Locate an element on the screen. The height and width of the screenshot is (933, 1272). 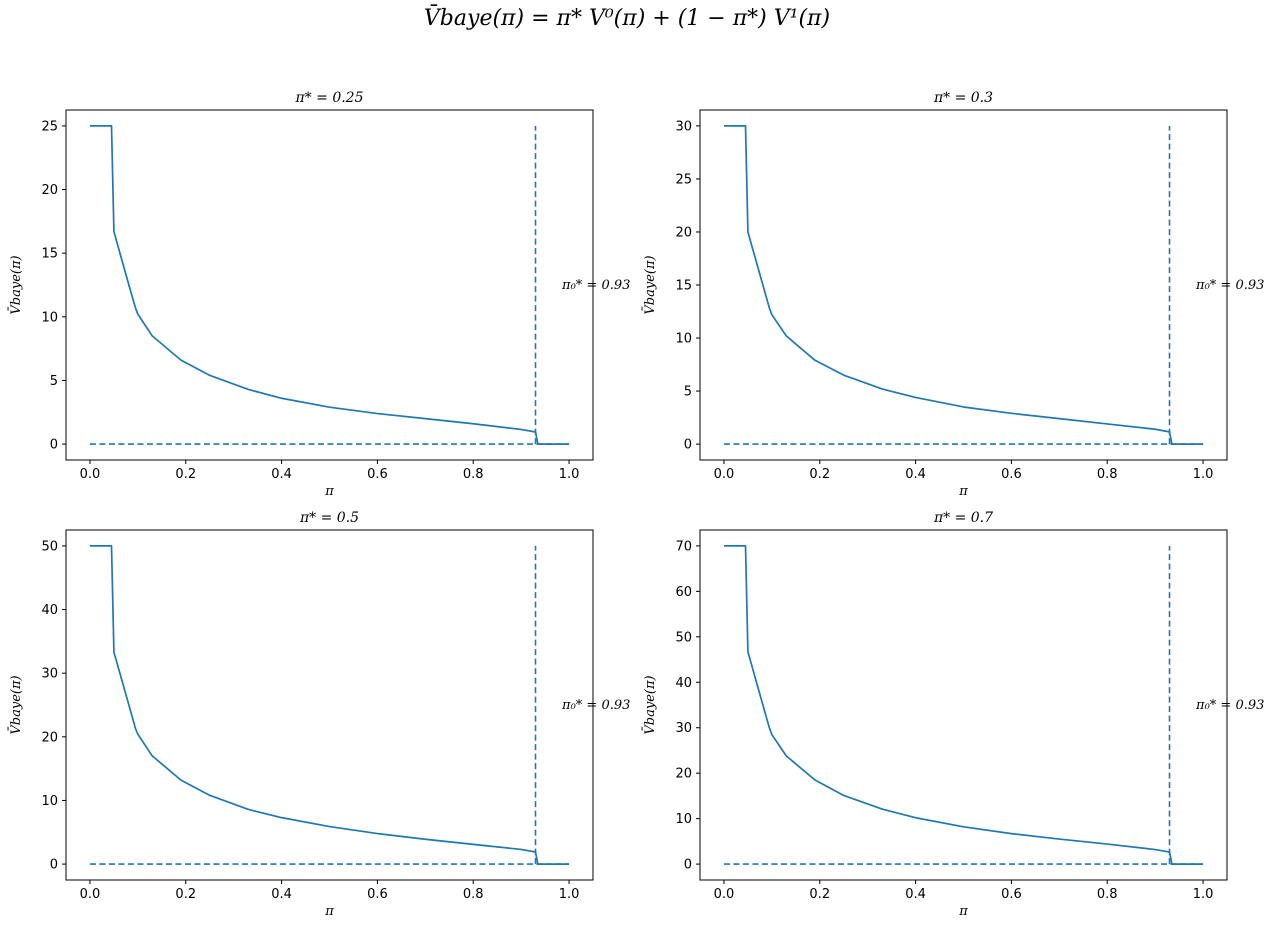
figure-suptitle: V̄baye(π) = π* V⁰(π) + (1 − π*) V¹(π) is located at coordinates (627, 18).